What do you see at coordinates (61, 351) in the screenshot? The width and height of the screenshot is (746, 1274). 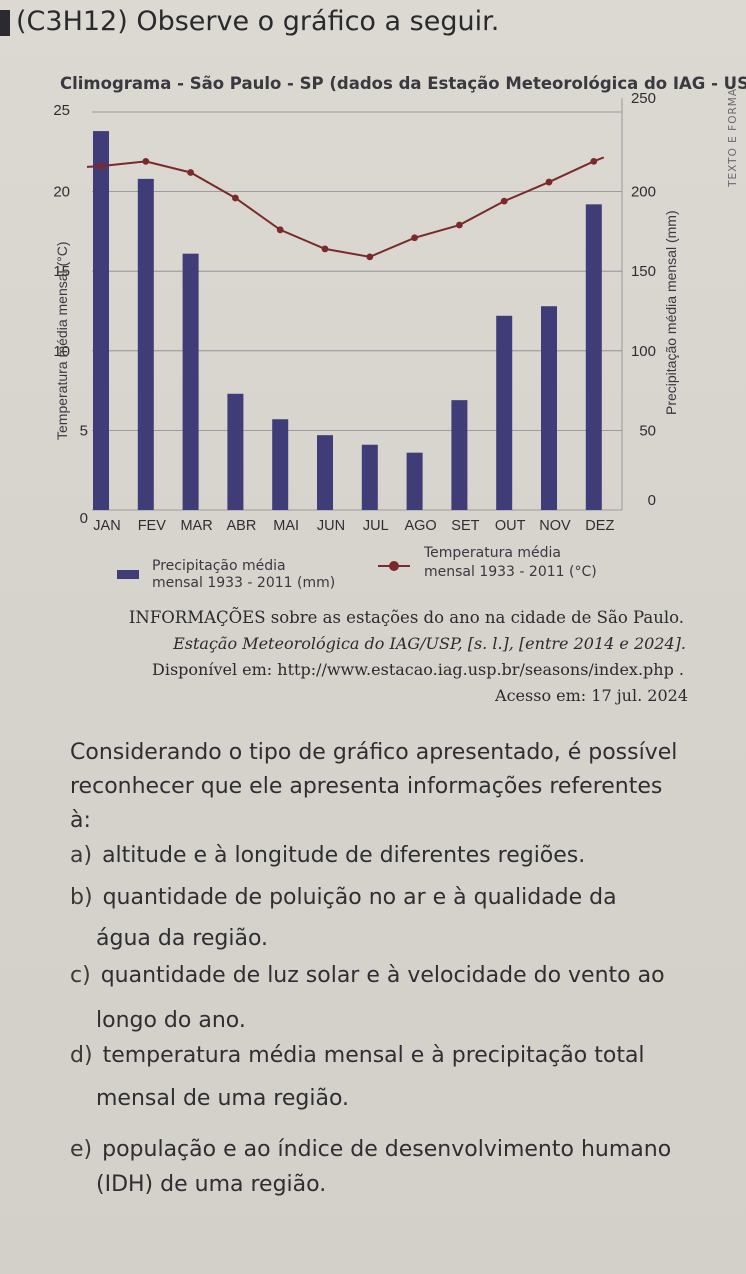 I see `left-tick-10: 10` at bounding box center [61, 351].